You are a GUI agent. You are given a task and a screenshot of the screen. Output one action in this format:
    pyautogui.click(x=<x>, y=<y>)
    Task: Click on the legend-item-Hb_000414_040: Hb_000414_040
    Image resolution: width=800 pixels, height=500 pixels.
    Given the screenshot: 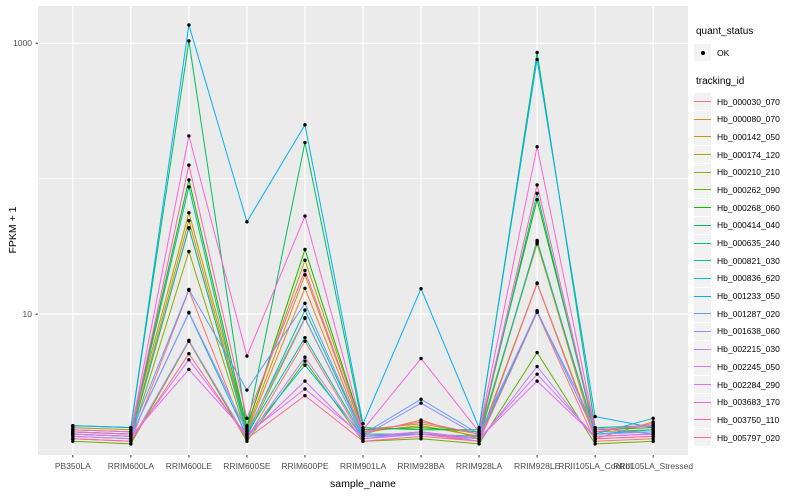 What is the action you would take?
    pyautogui.click(x=747, y=225)
    